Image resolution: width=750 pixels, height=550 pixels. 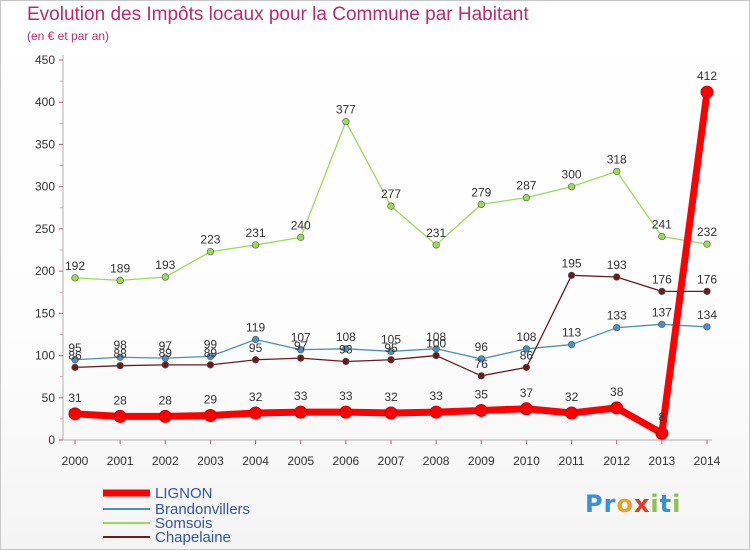 What do you see at coordinates (166, 346) in the screenshot?
I see `data-label-brandonvillers: 97` at bounding box center [166, 346].